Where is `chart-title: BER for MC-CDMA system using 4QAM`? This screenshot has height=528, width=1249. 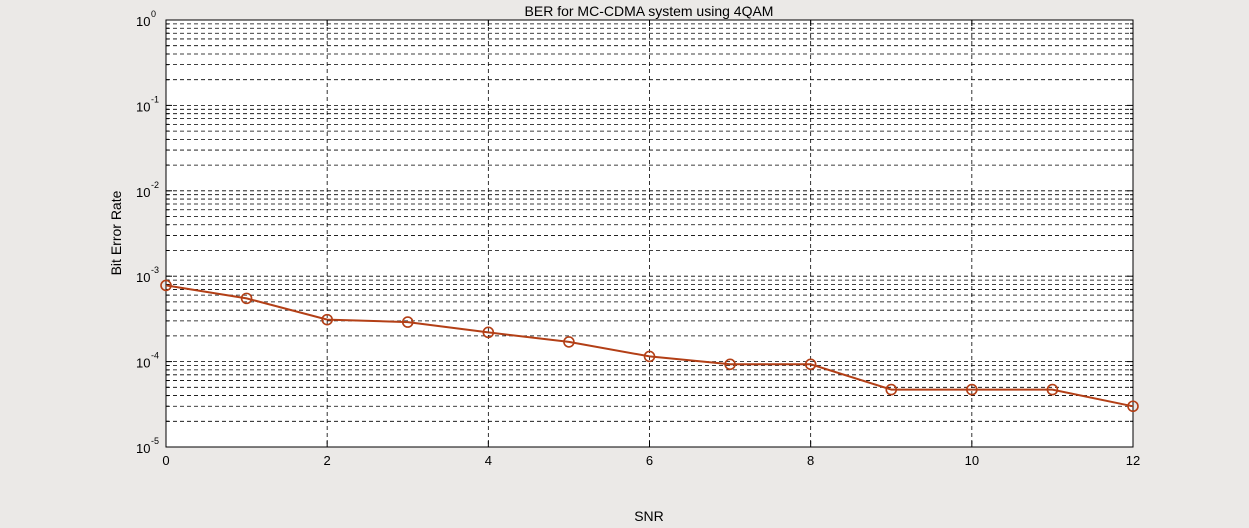
chart-title: BER for MC-CDMA system using 4QAM is located at coordinates (649, 11).